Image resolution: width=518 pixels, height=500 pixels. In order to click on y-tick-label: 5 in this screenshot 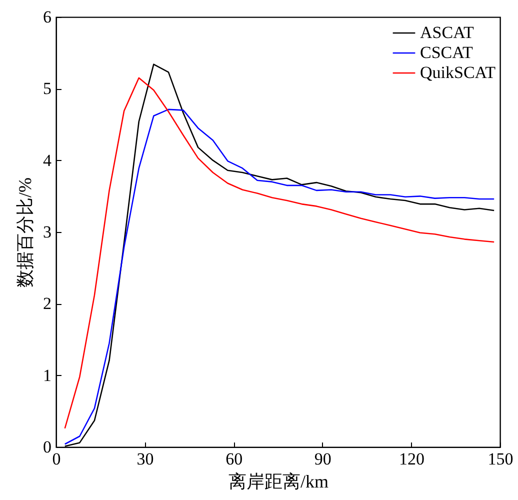, I will do `click(47, 88)`.